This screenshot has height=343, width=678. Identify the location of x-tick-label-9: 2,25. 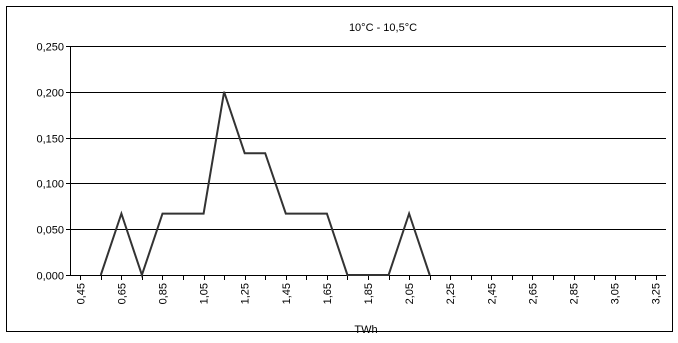
(451, 293).